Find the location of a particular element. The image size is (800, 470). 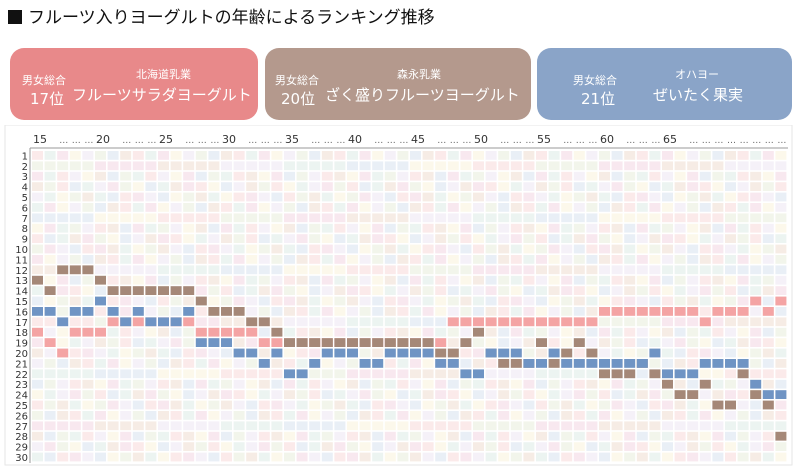

y-tick-label: 20 is located at coordinates (21, 354).